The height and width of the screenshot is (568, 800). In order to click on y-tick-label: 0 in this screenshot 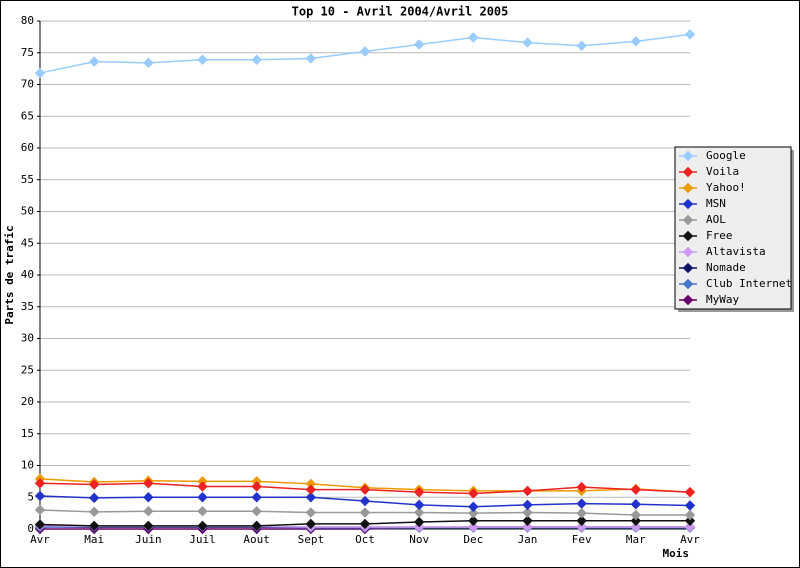, I will do `click(30, 528)`.